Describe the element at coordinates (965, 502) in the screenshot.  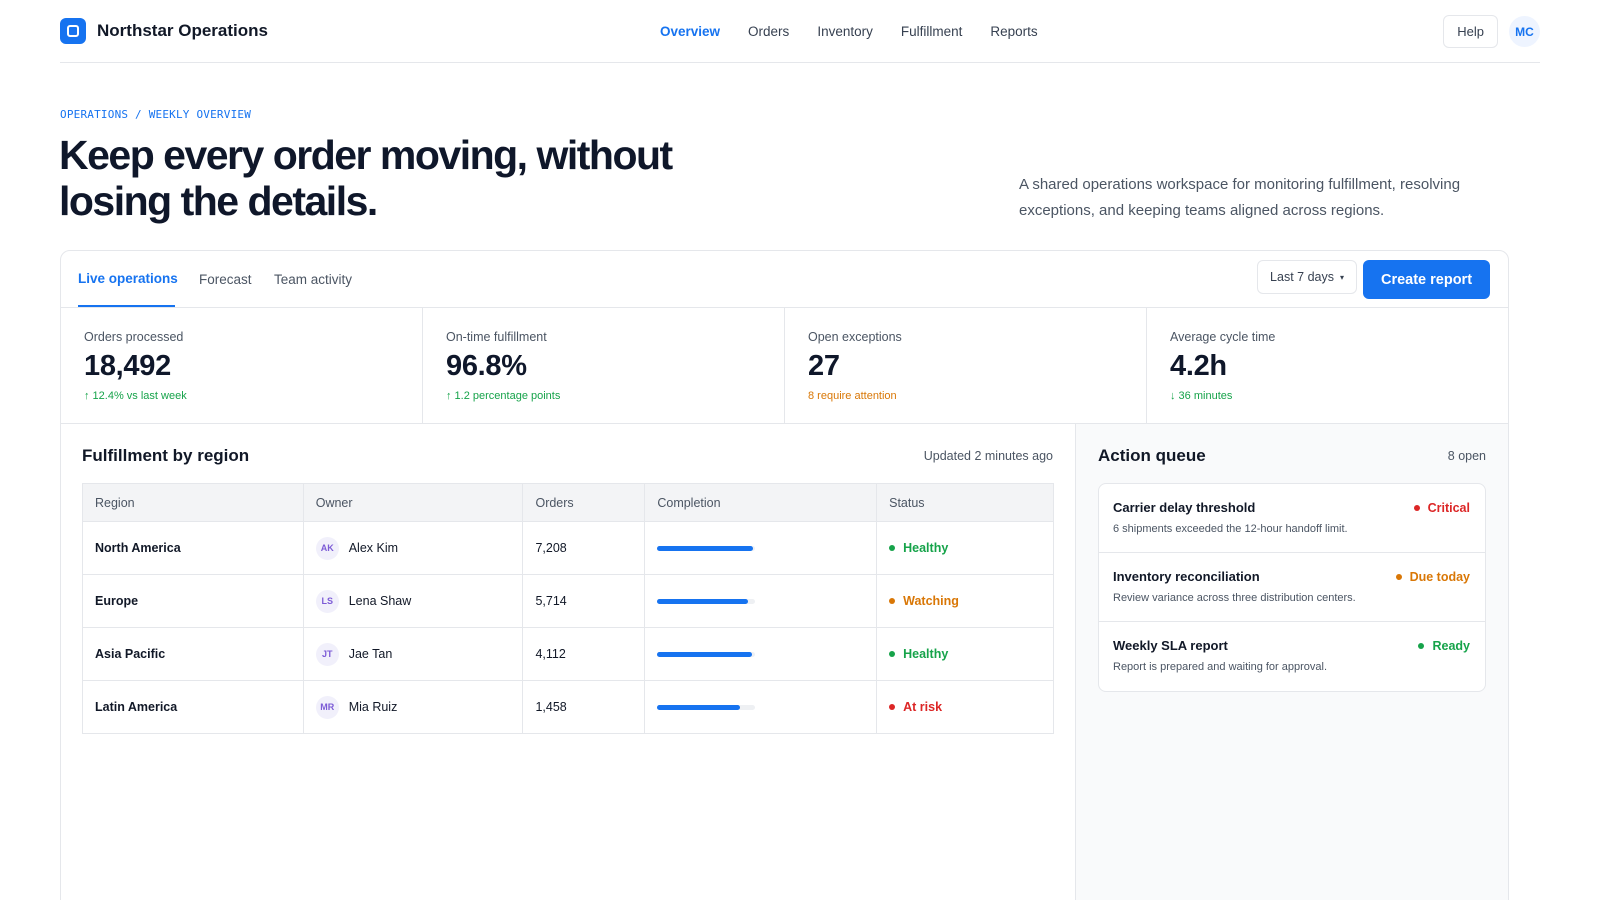
I see `column-header-status: Status` at that location.